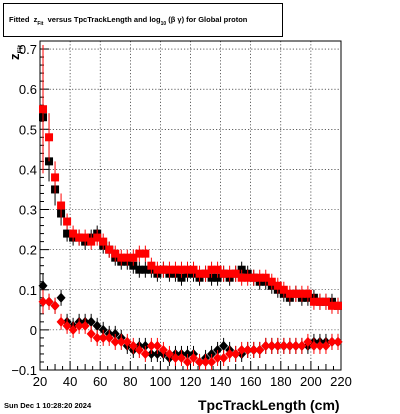 The image size is (400, 414). Describe the element at coordinates (161, 381) in the screenshot. I see `x-tick-label: 100` at that location.